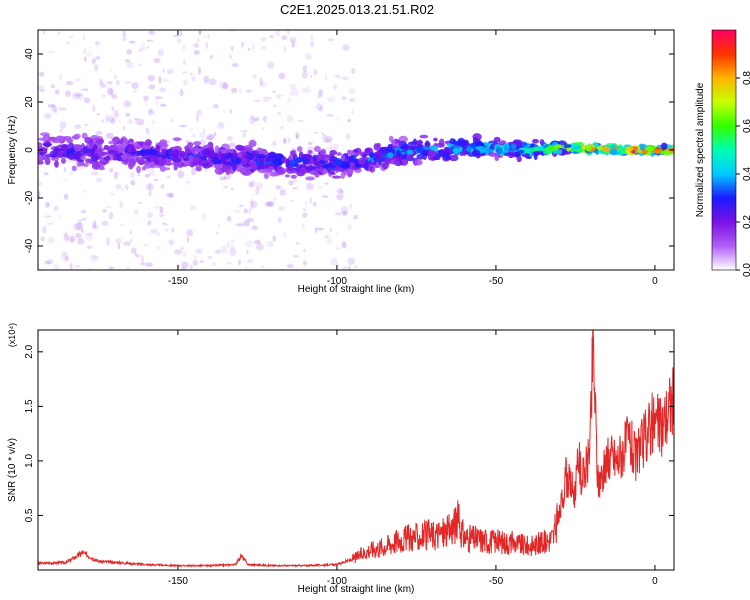  What do you see at coordinates (12, 470) in the screenshot?
I see `snr-y-axis-label: SNR (10 * v/v)` at bounding box center [12, 470].